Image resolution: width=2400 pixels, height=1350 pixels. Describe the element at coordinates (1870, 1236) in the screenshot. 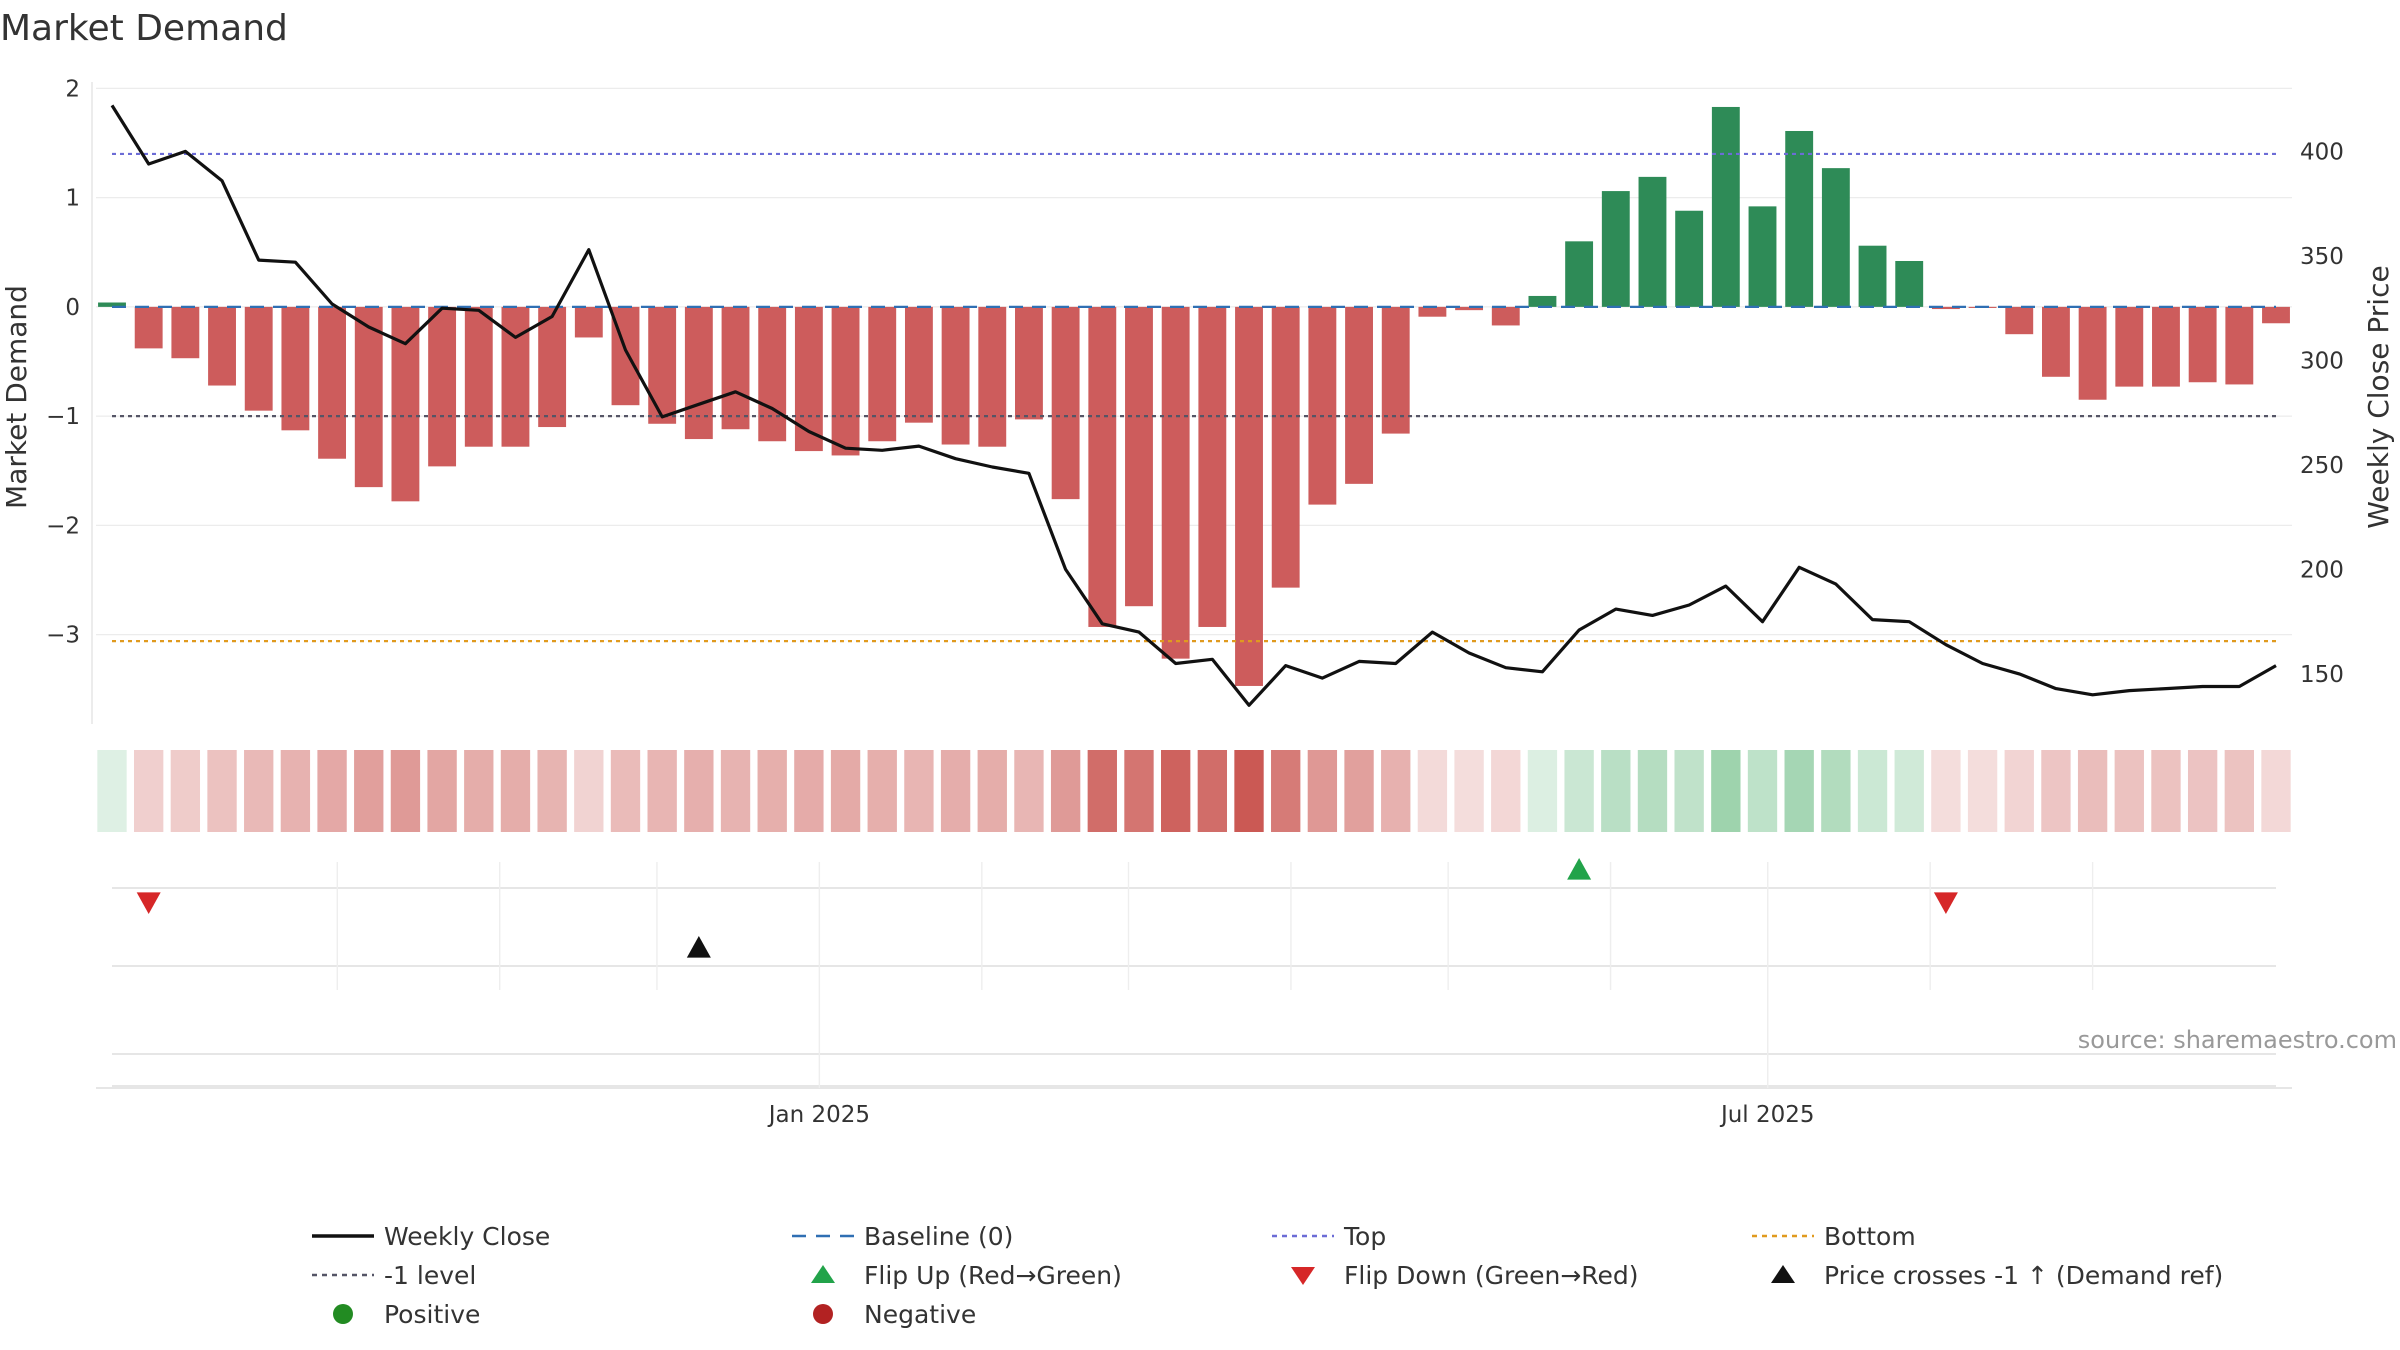

I see `legend-label: Bottom` at that location.